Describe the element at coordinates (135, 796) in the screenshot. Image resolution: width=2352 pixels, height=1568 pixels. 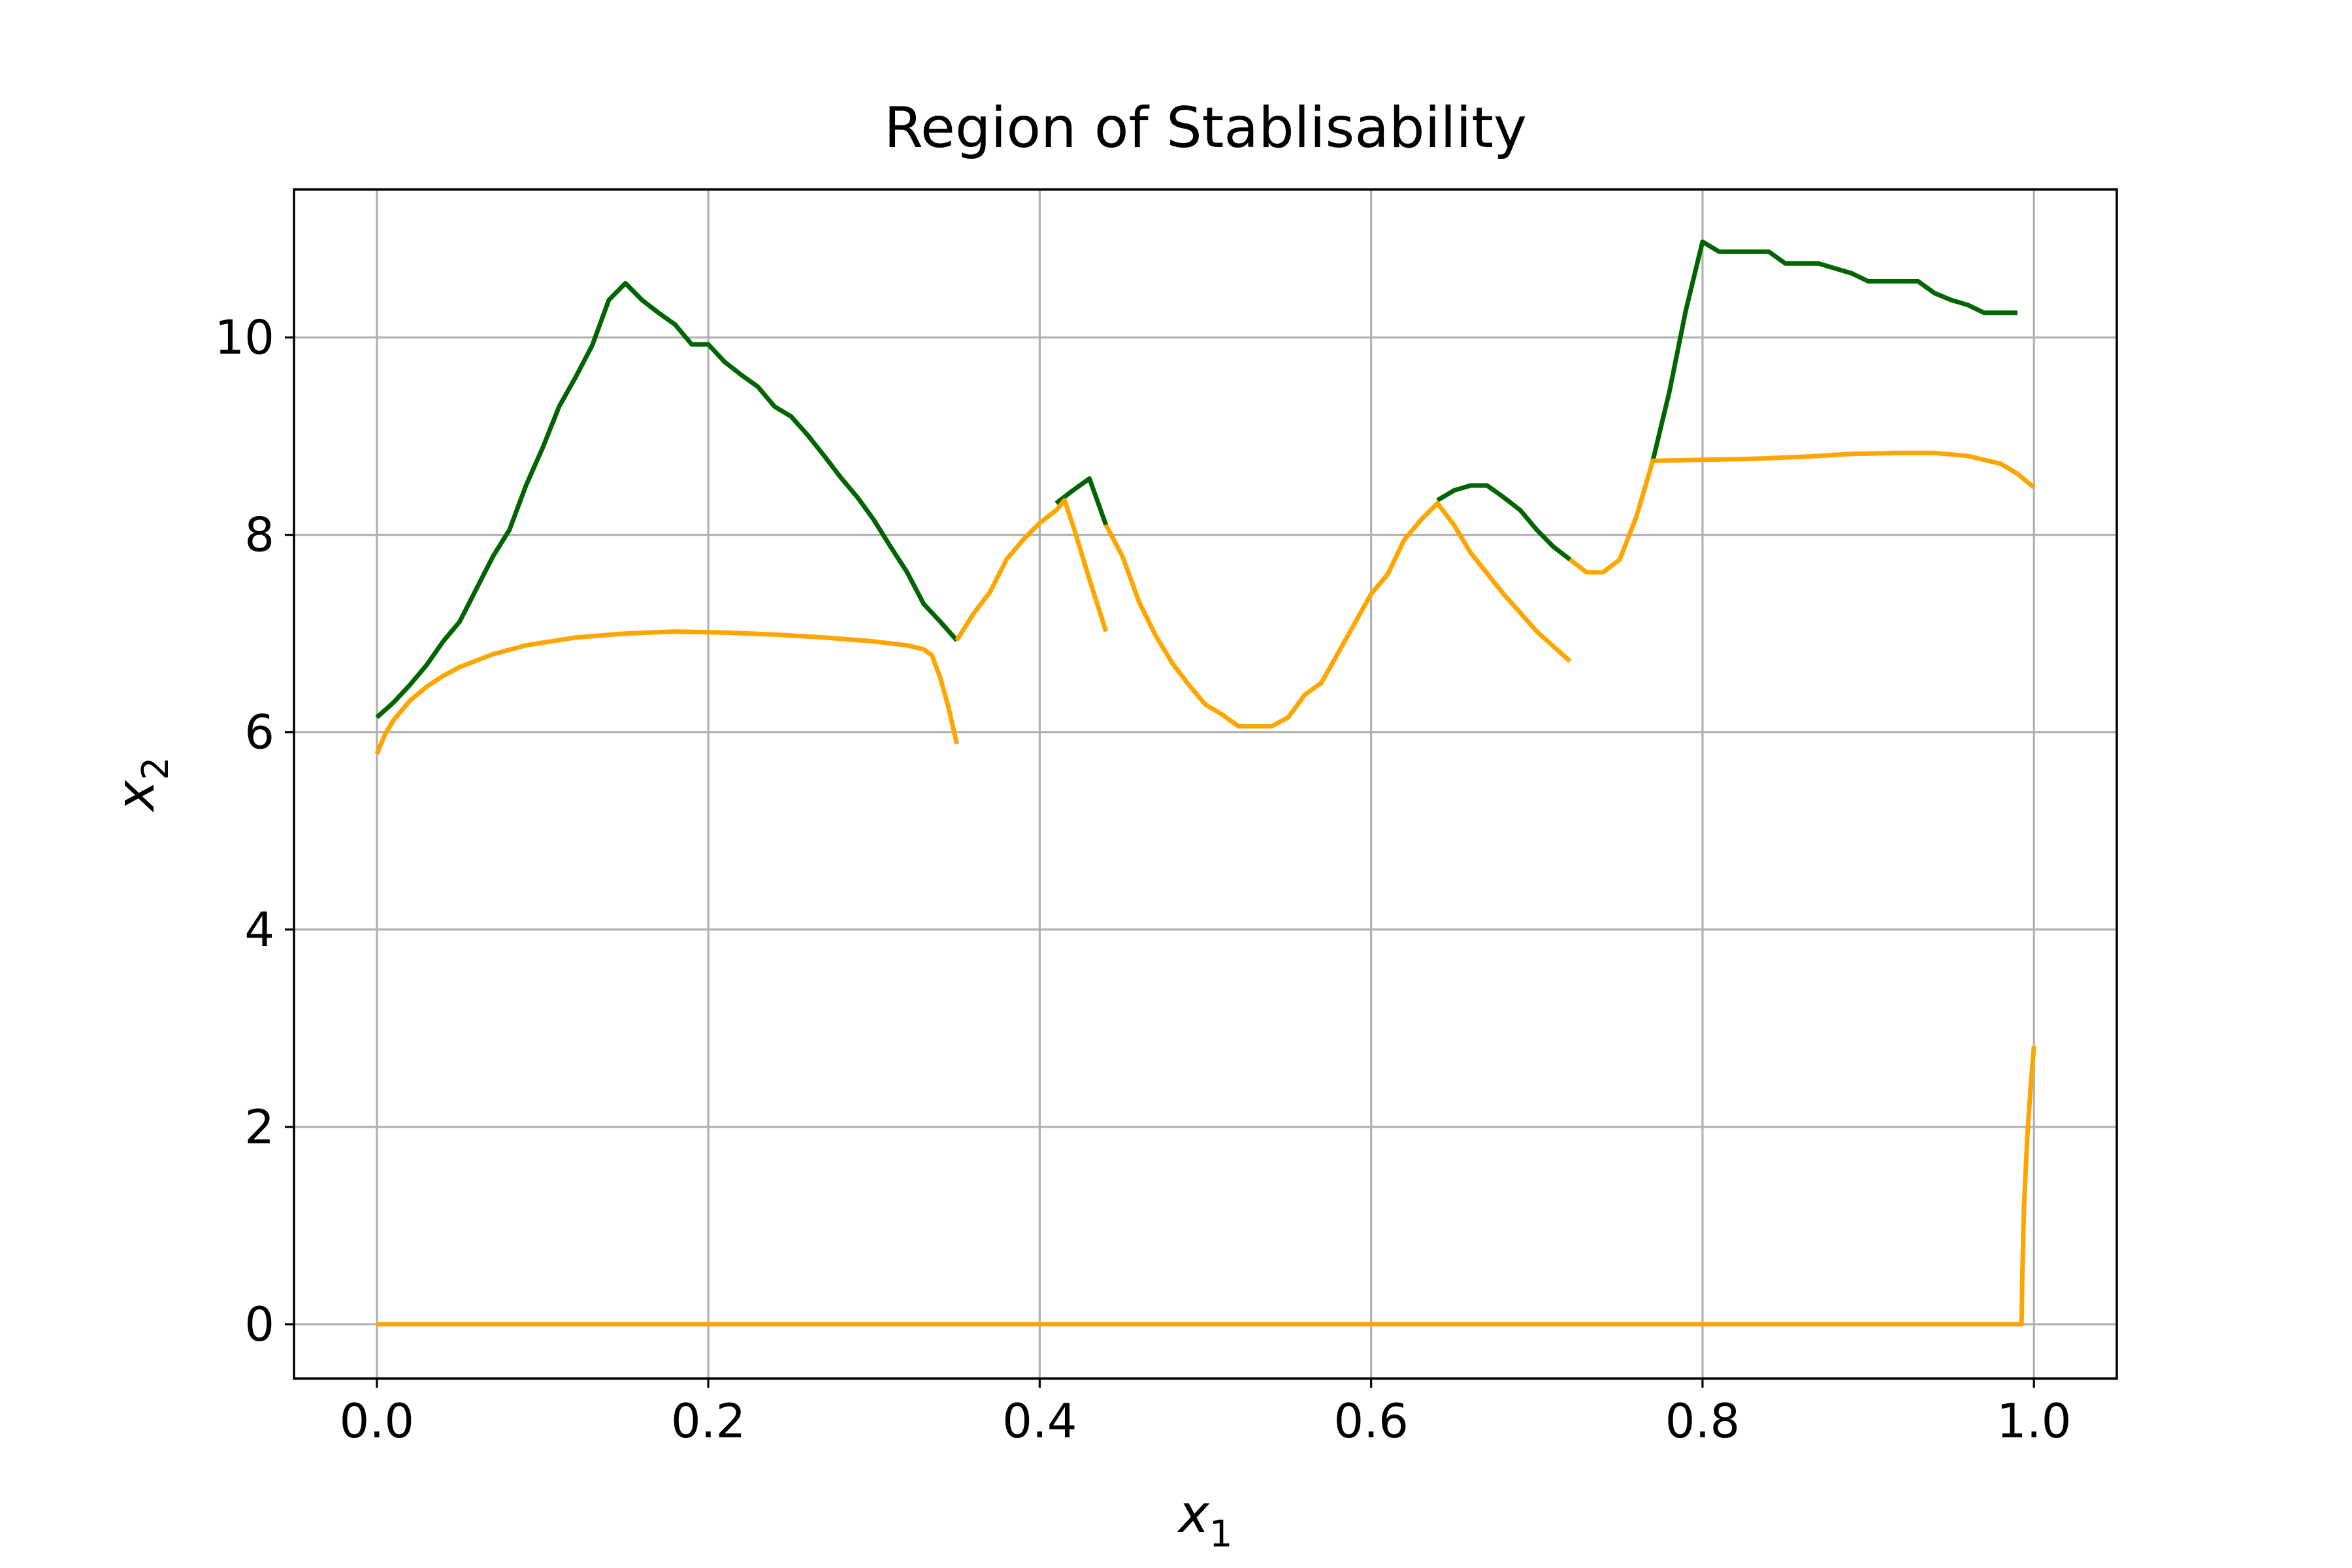
I see `y-axis-label-base: x` at that location.